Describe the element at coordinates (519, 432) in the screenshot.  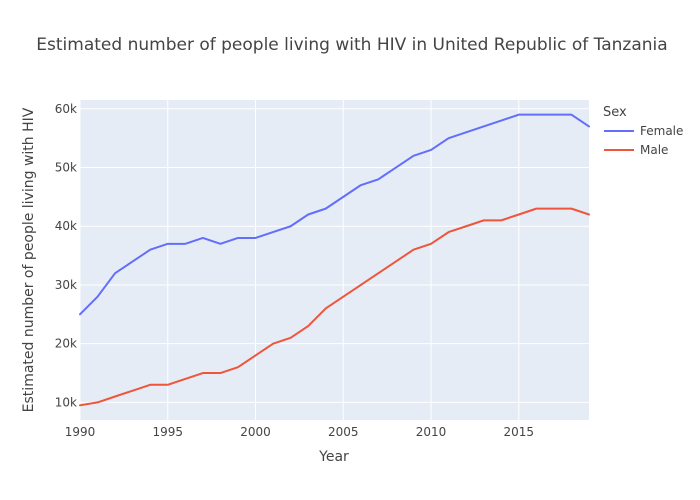
I see `x-tick-label-5: 2015` at that location.